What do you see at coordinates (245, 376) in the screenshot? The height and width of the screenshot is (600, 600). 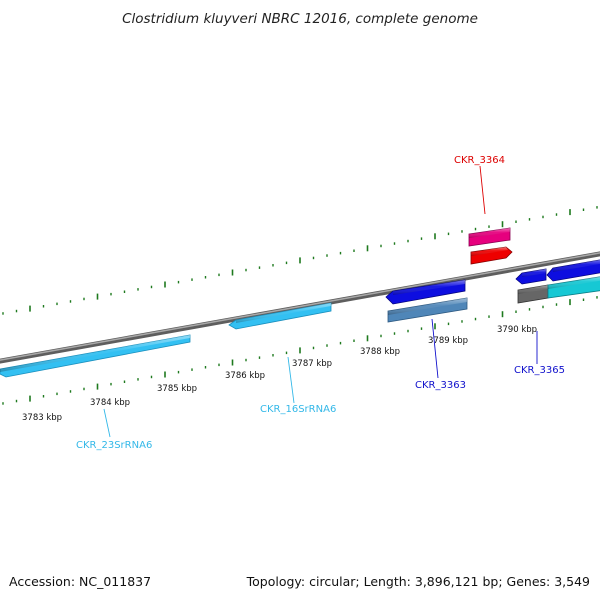 I see `tick-label-3786: 3786 kbp` at bounding box center [245, 376].